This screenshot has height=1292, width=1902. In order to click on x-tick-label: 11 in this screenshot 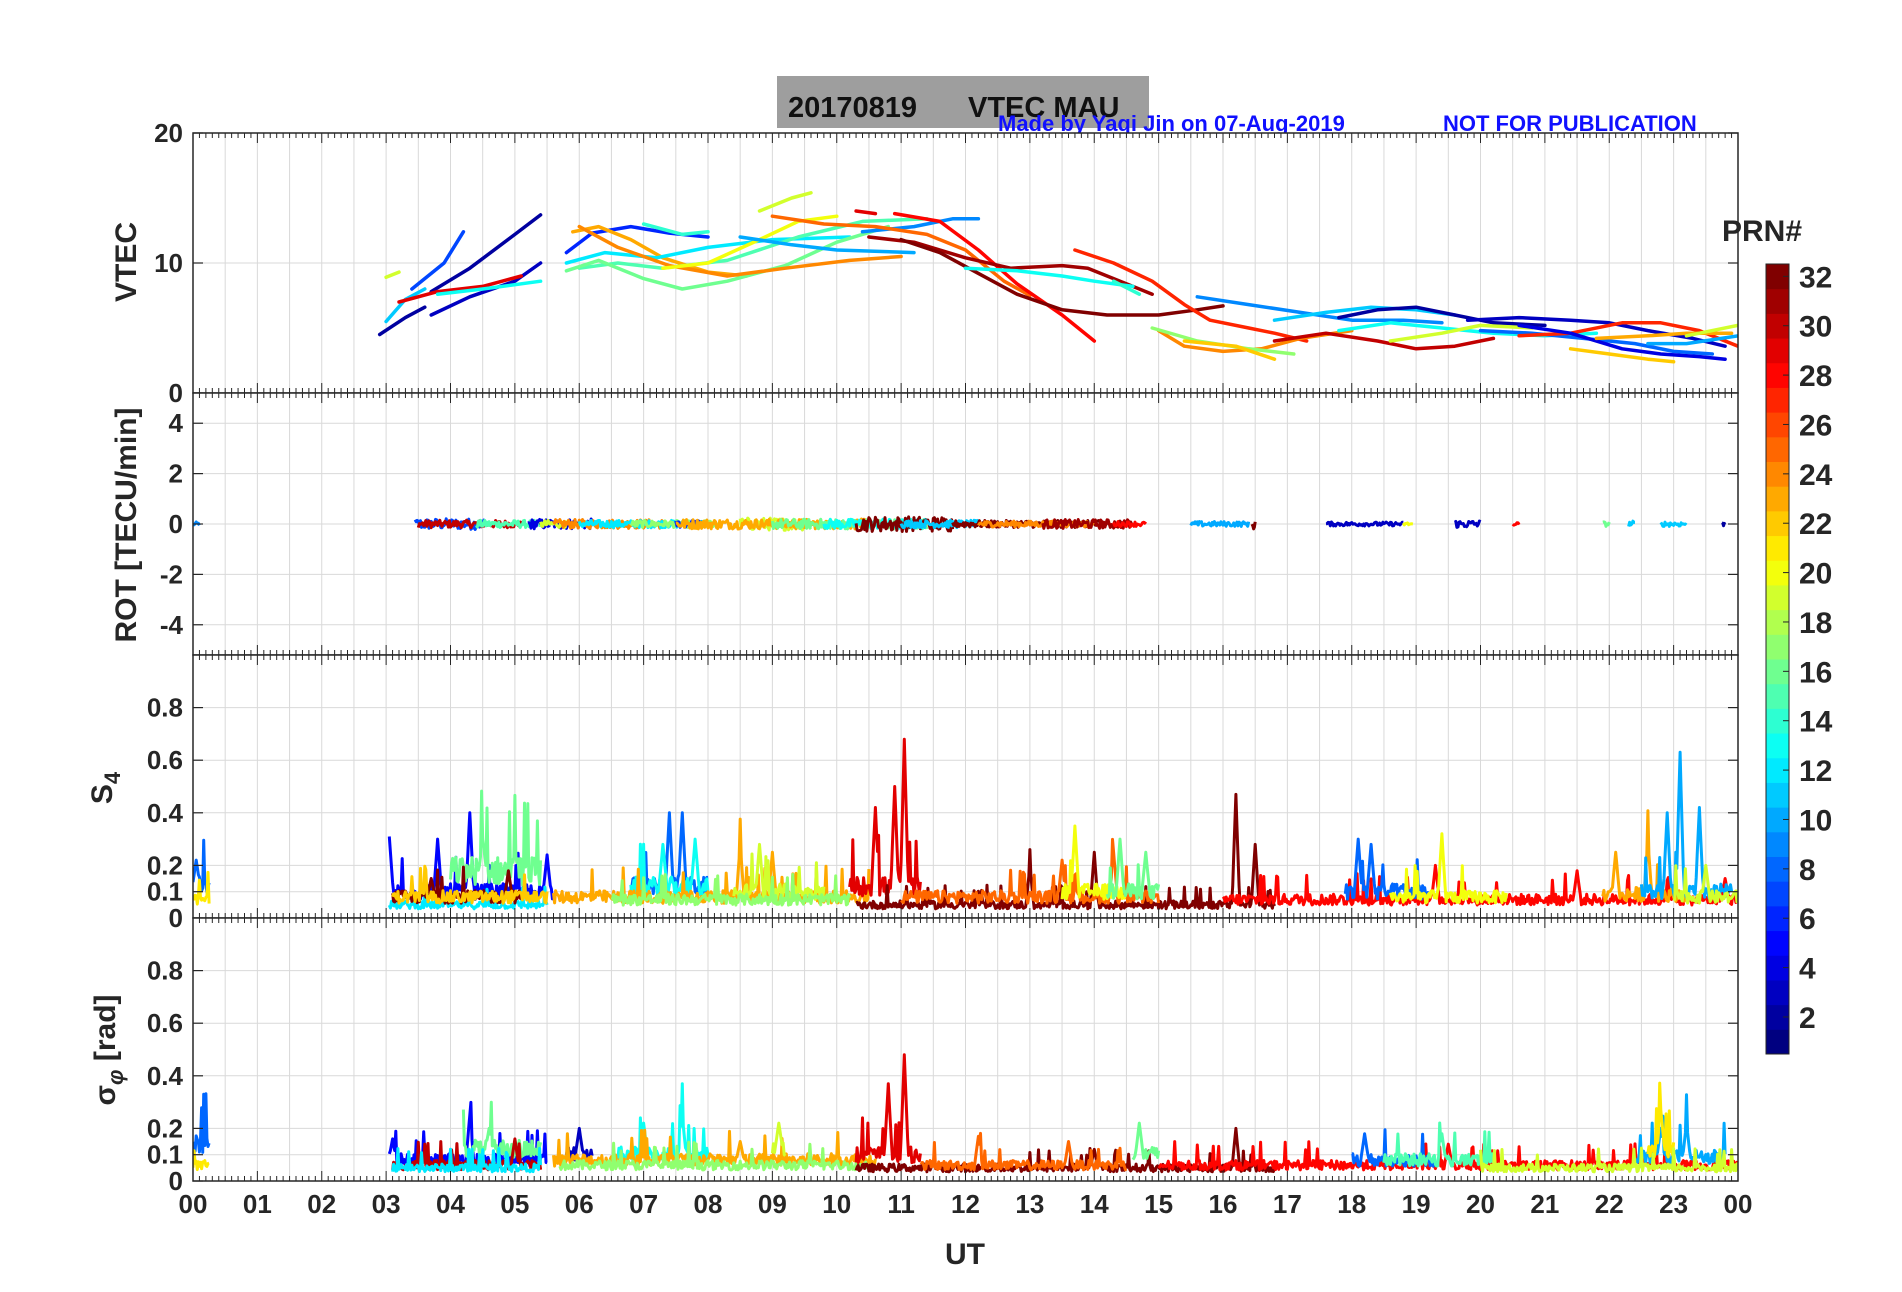, I will do `click(901, 1204)`.